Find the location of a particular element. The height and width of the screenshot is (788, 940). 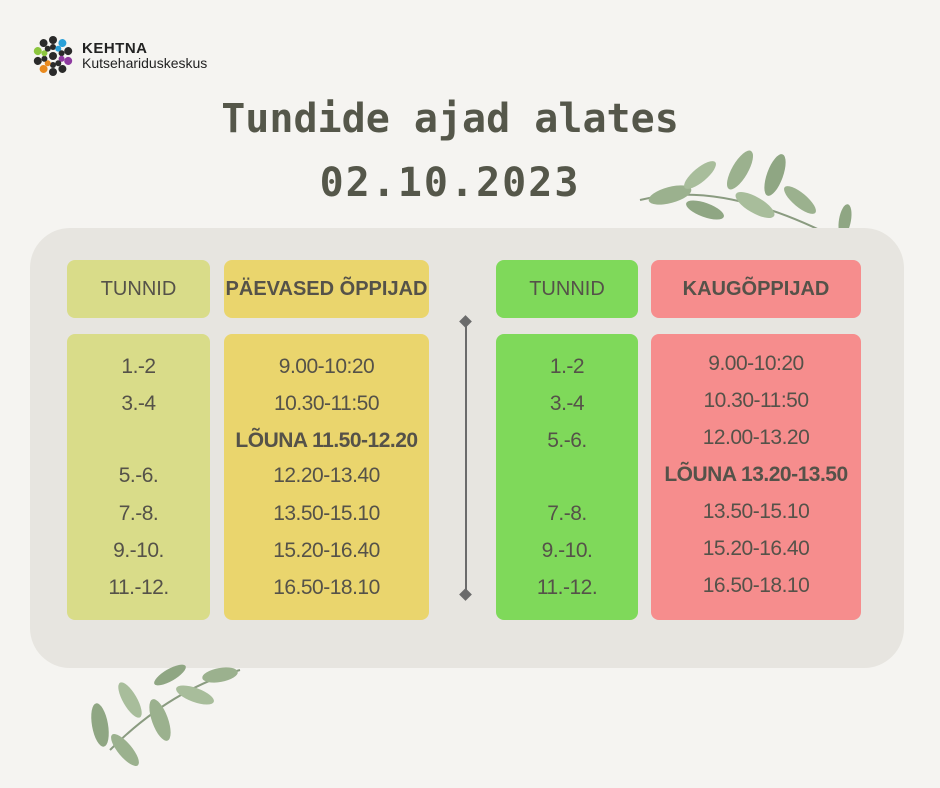

list-item: 12.20-13.40 is located at coordinates (326, 475).